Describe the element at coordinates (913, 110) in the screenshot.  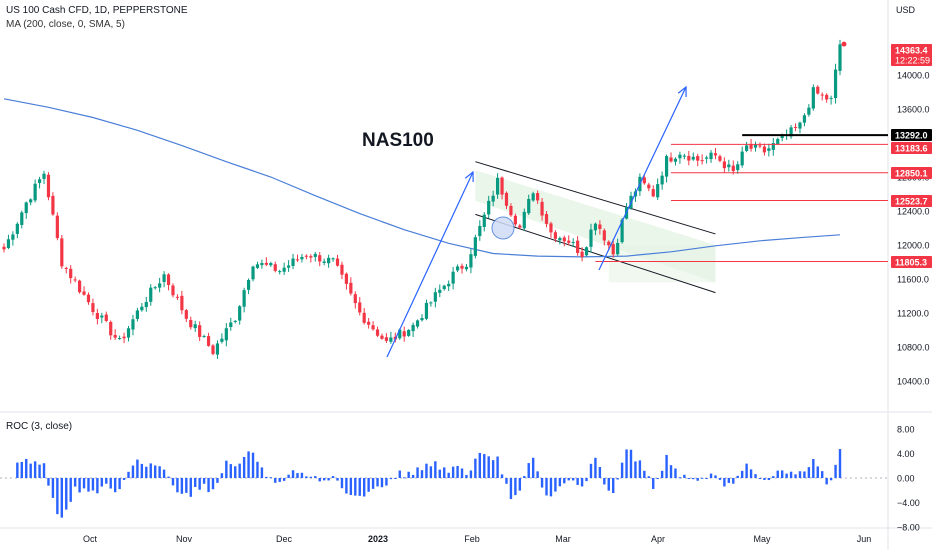
I see `y-tick-label: 13600.0` at that location.